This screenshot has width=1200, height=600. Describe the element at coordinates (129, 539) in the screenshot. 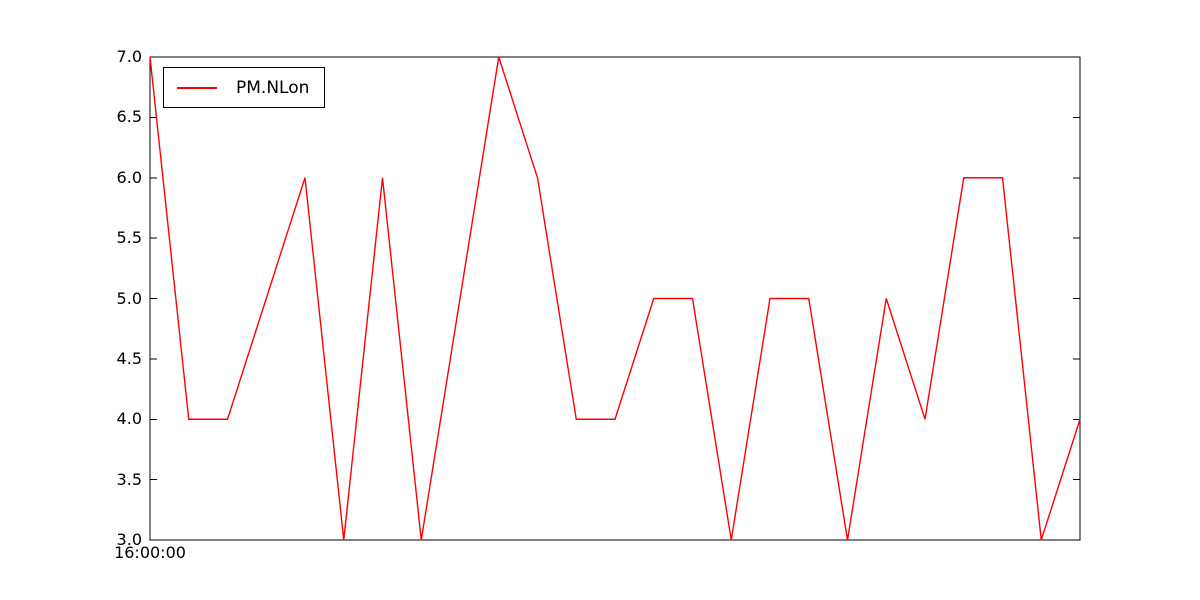

I see `y-tick-label: 3.0` at that location.